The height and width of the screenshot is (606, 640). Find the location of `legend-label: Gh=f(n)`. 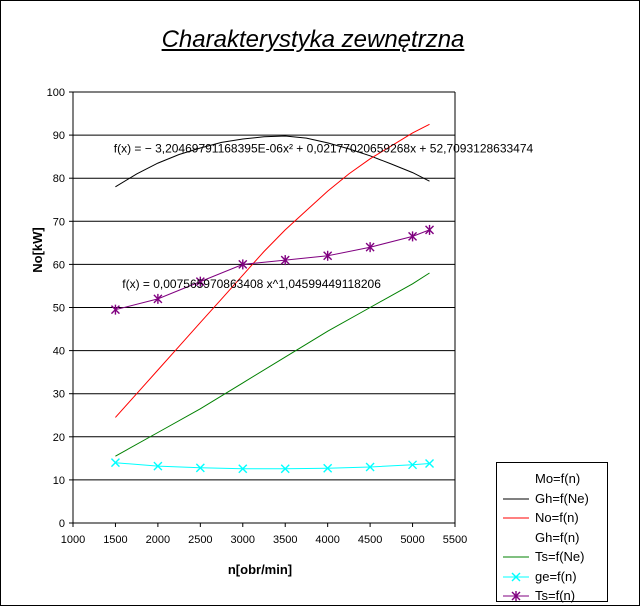

legend-label: Gh=f(n) is located at coordinates (557, 537).